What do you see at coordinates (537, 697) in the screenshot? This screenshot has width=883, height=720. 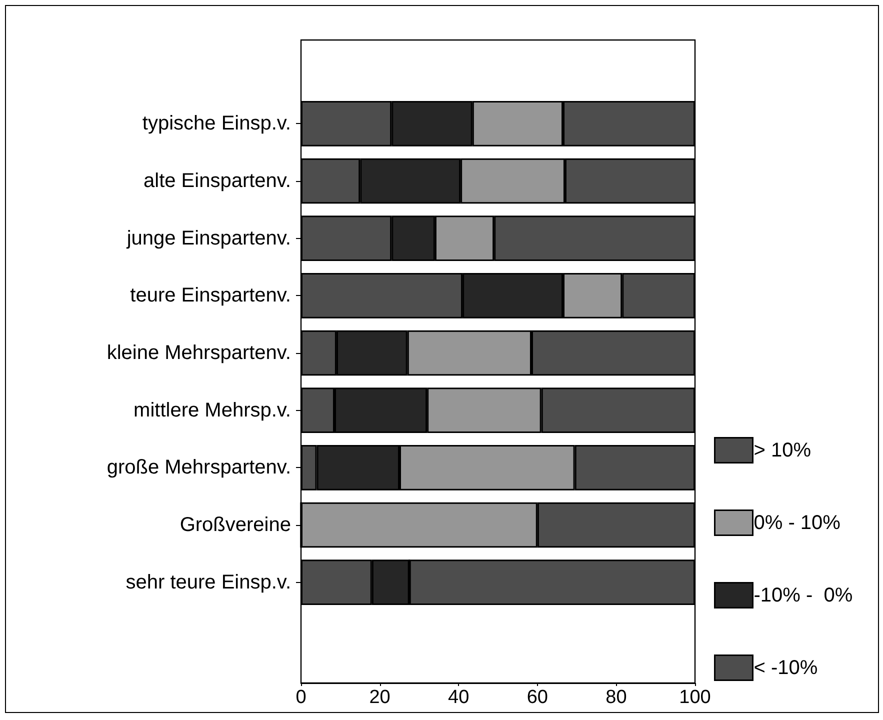 I see `x-tick-label: 60` at bounding box center [537, 697].